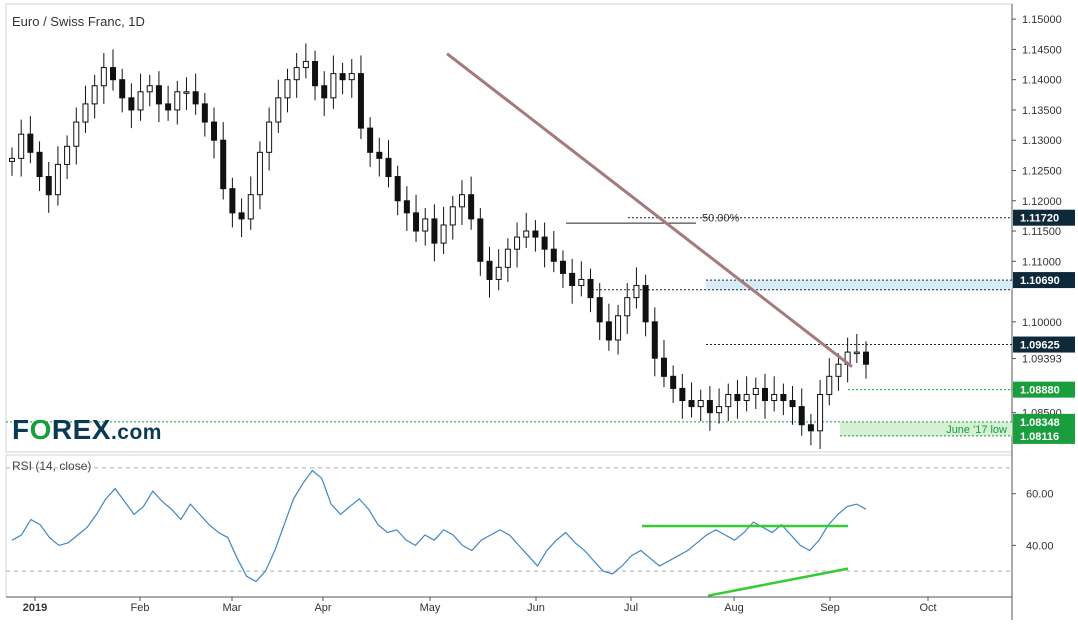  Describe the element at coordinates (78, 21) in the screenshot. I see `chart-title: Euro / Swiss Franc, 1D` at that location.